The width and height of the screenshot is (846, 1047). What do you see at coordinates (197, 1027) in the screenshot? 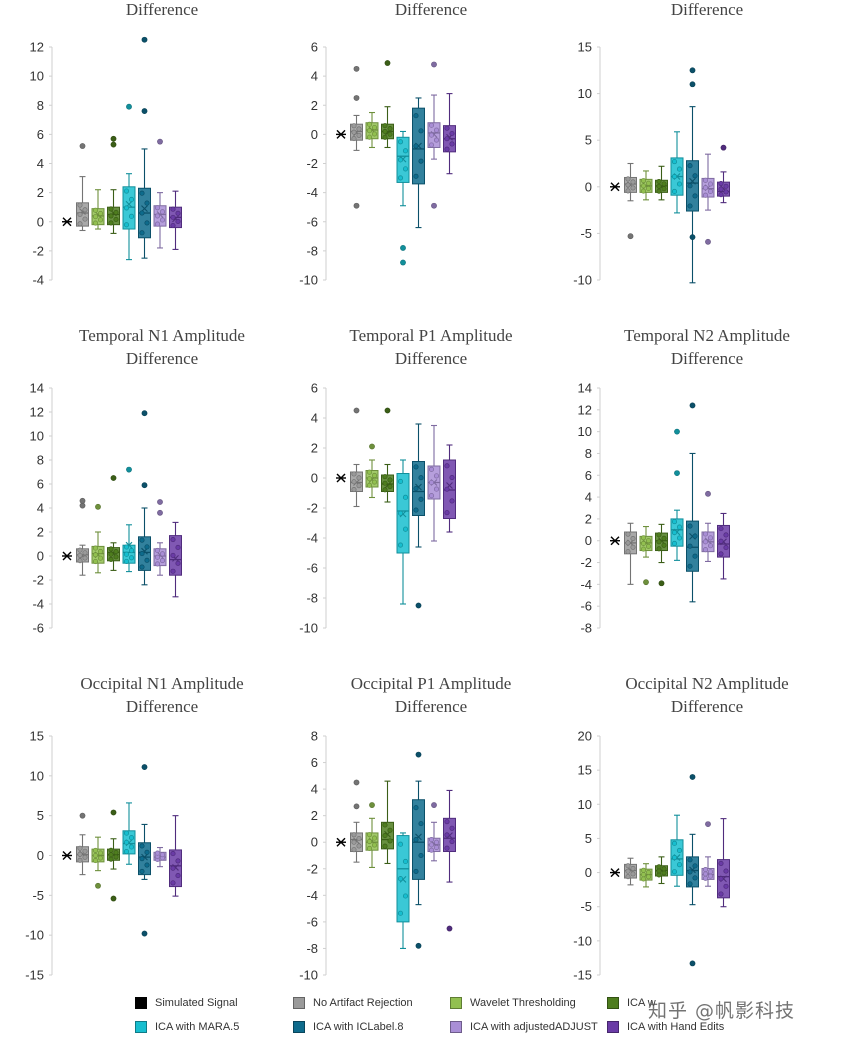
I see `legend-label: ICA with MARA.5` at bounding box center [197, 1027].